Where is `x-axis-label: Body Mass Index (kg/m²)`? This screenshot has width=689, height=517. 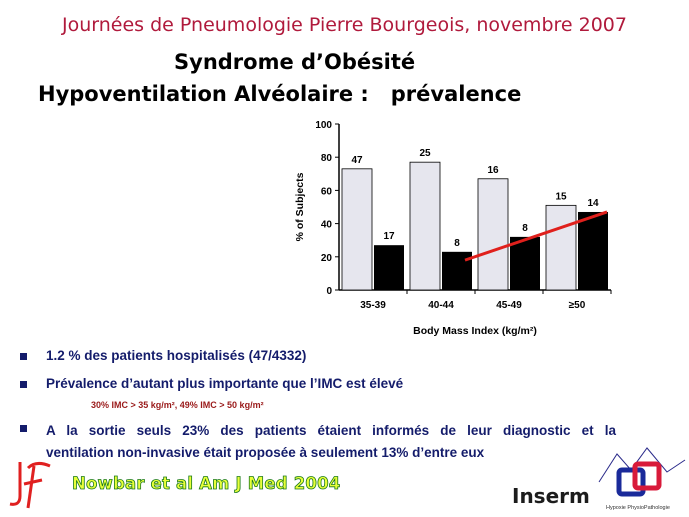 x-axis-label: Body Mass Index (kg/m²) is located at coordinates (475, 331).